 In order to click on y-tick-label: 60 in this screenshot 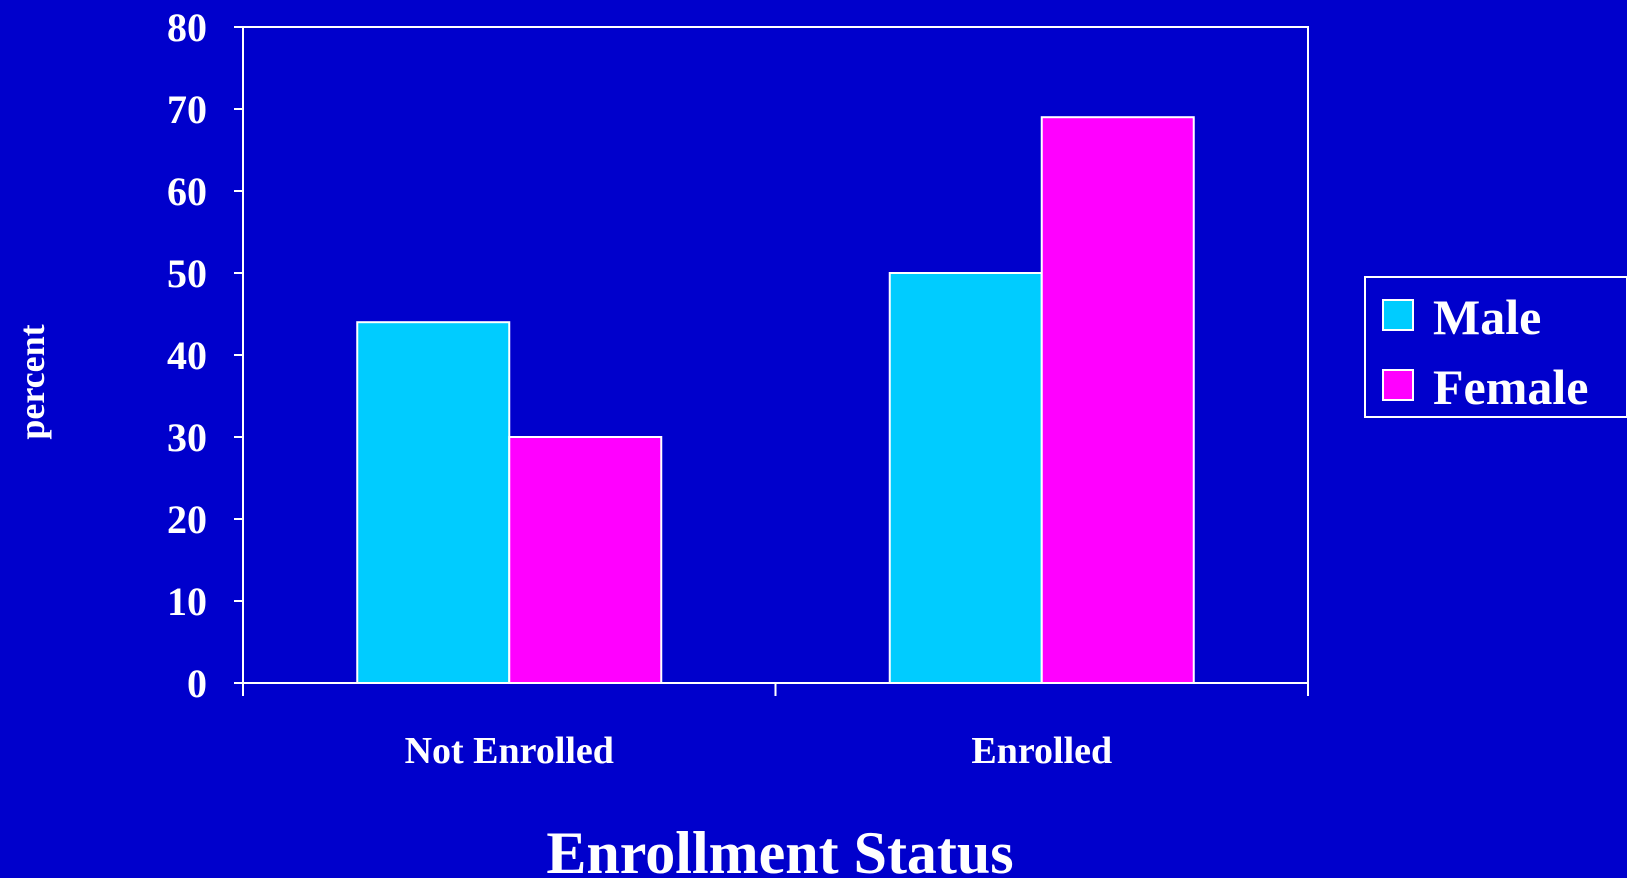, I will do `click(187, 191)`.